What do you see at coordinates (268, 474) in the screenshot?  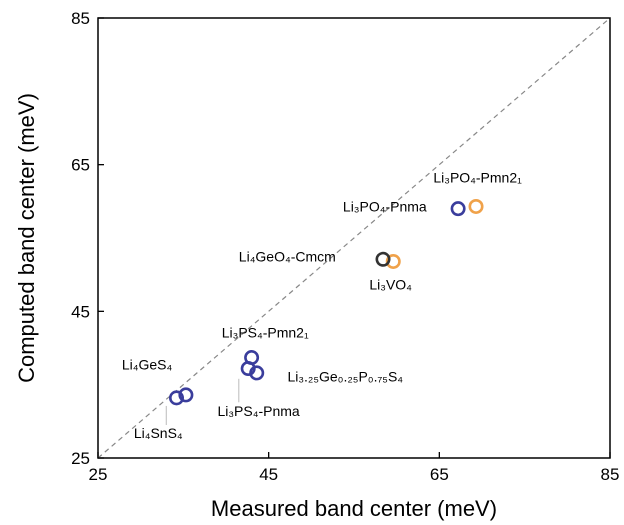 I see `x-tick-label: 45` at bounding box center [268, 474].